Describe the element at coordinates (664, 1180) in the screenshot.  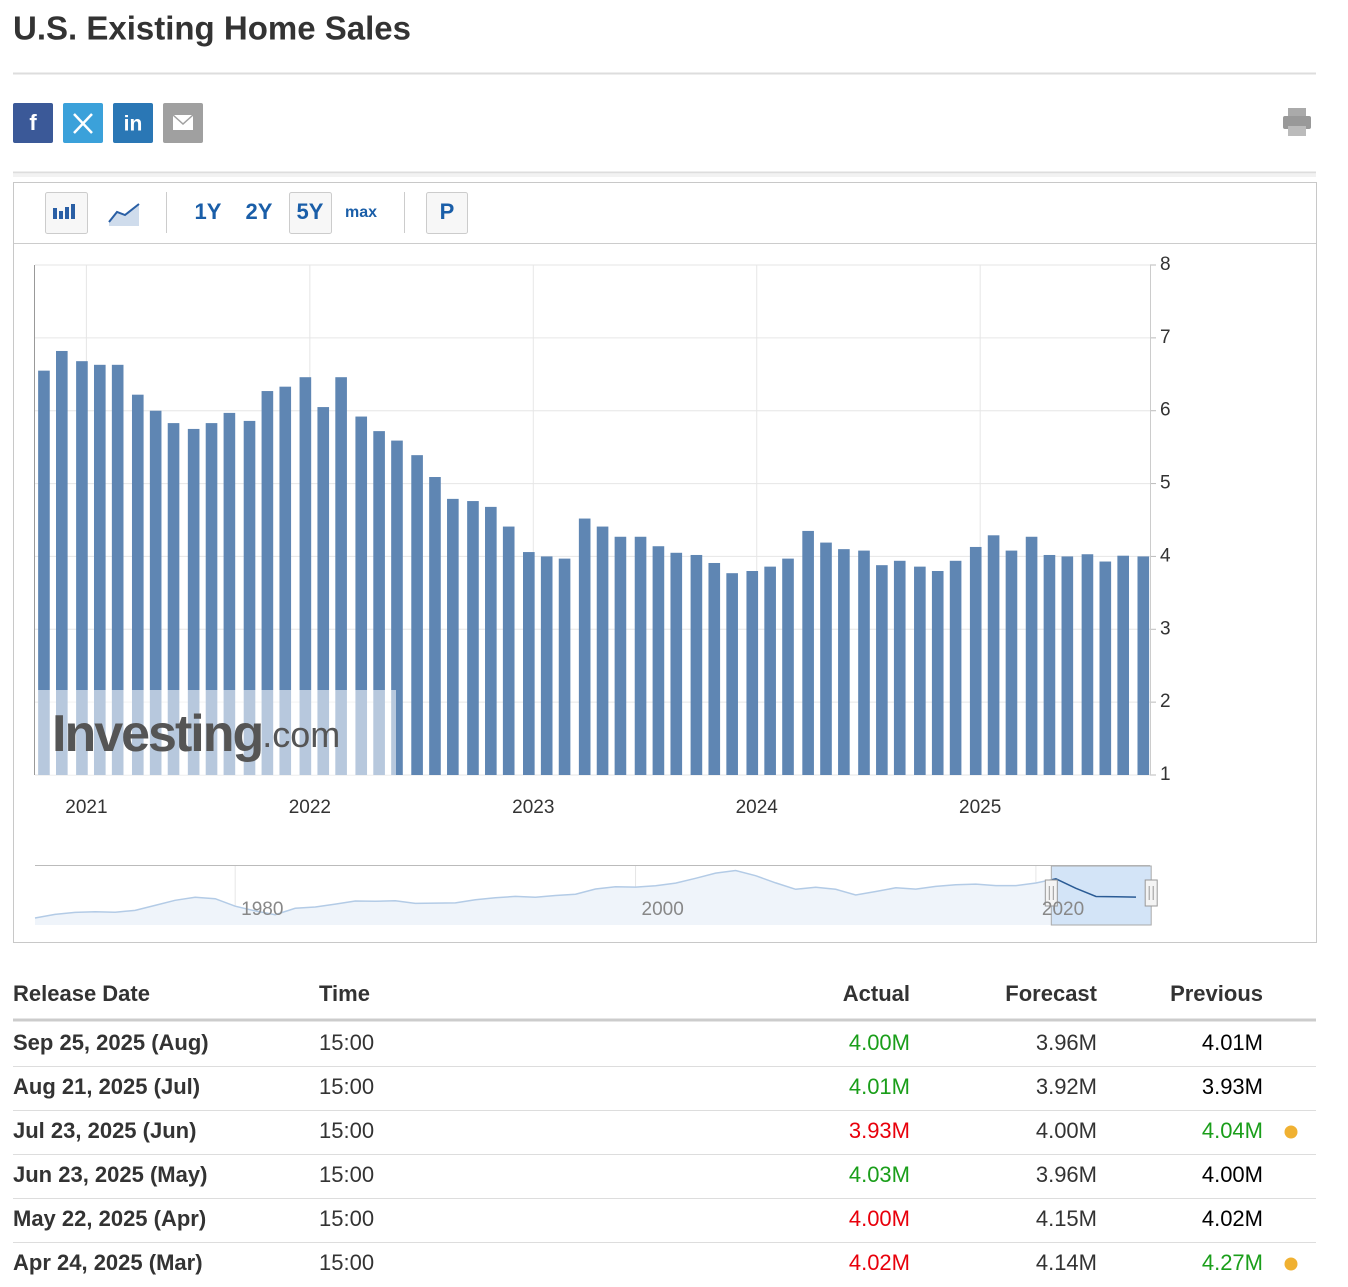
I see `table-row: Jun 23, 2025 (May) 15:00 4.03M 3.96M 4.00M` at that location.